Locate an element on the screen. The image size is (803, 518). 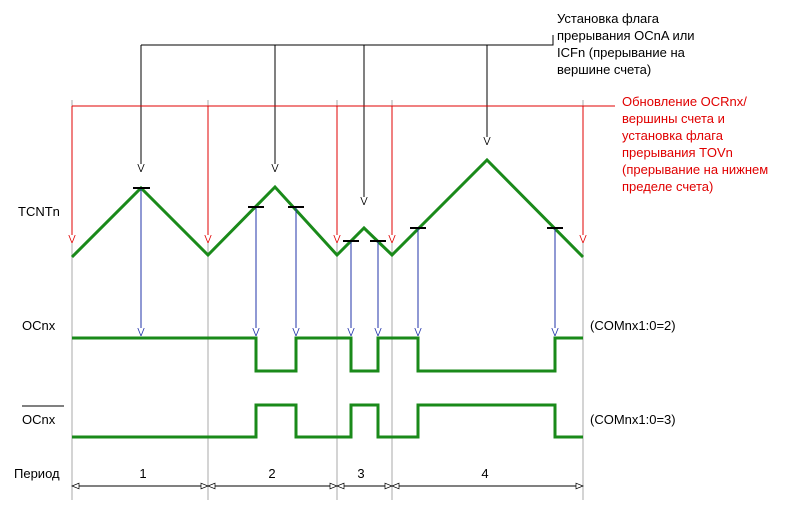
top-note-line: Установка флага is located at coordinates (608, 18).